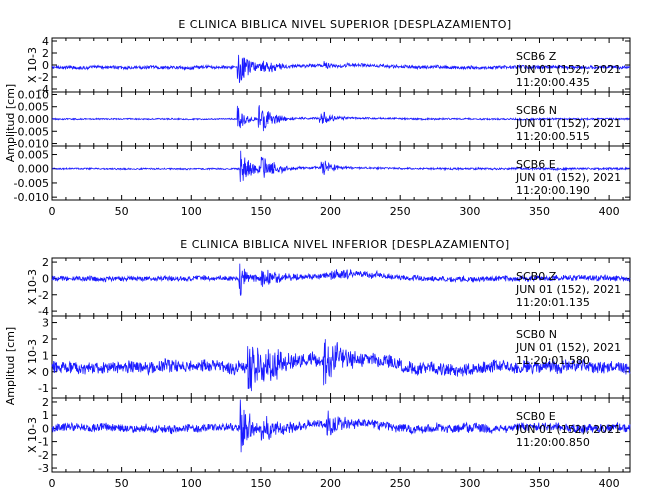 The image size is (650, 500). I want to click on time-label: 11:20:00.515, so click(553, 136).